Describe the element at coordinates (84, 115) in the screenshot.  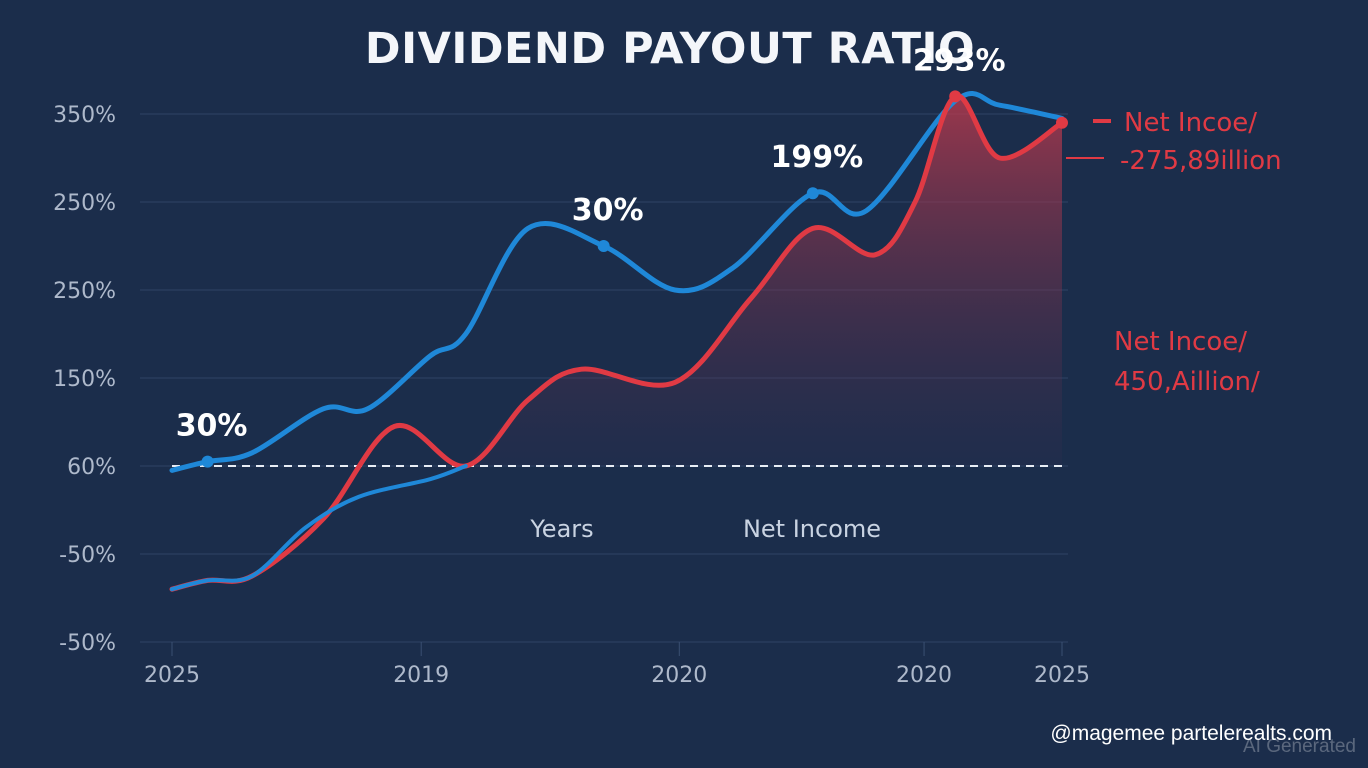
I see `y-tick-label: 350%` at that location.